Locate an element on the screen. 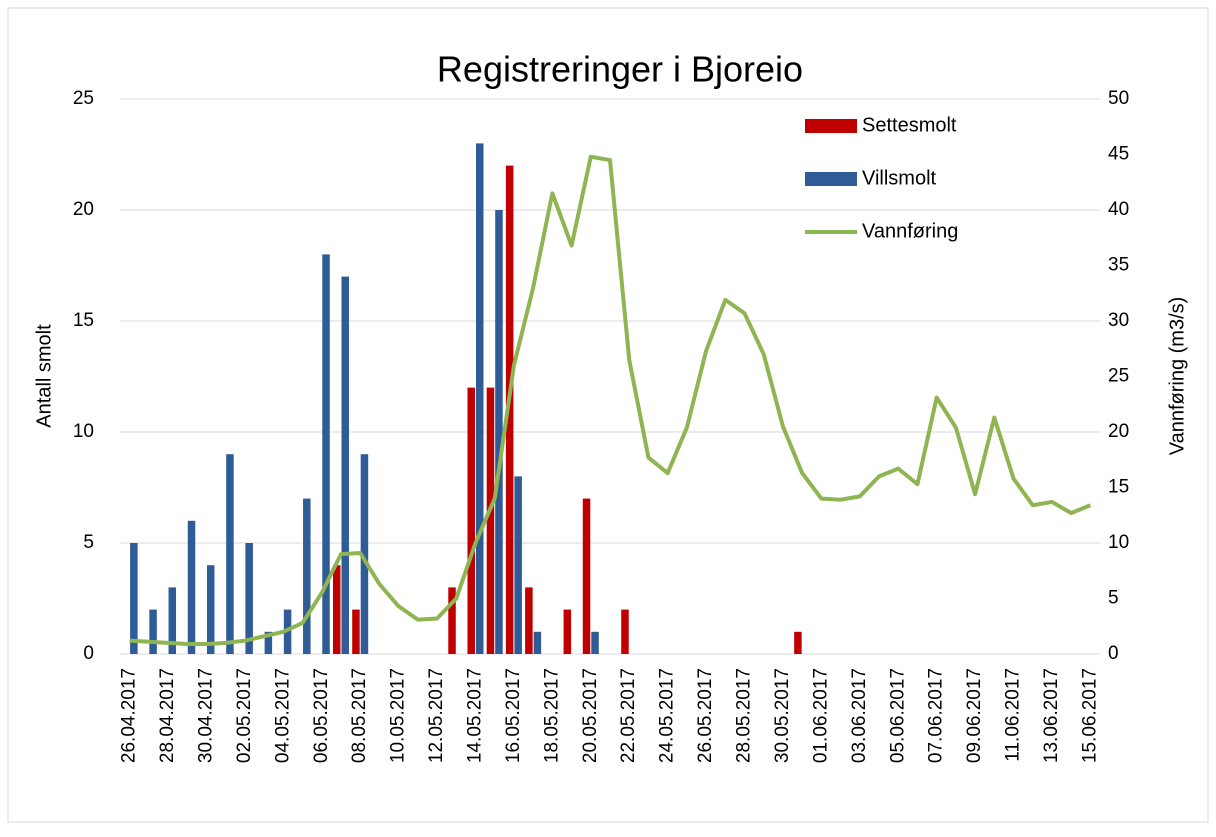 The width and height of the screenshot is (1216, 837). x-tick-label: 08.05.2017 is located at coordinates (359, 715).